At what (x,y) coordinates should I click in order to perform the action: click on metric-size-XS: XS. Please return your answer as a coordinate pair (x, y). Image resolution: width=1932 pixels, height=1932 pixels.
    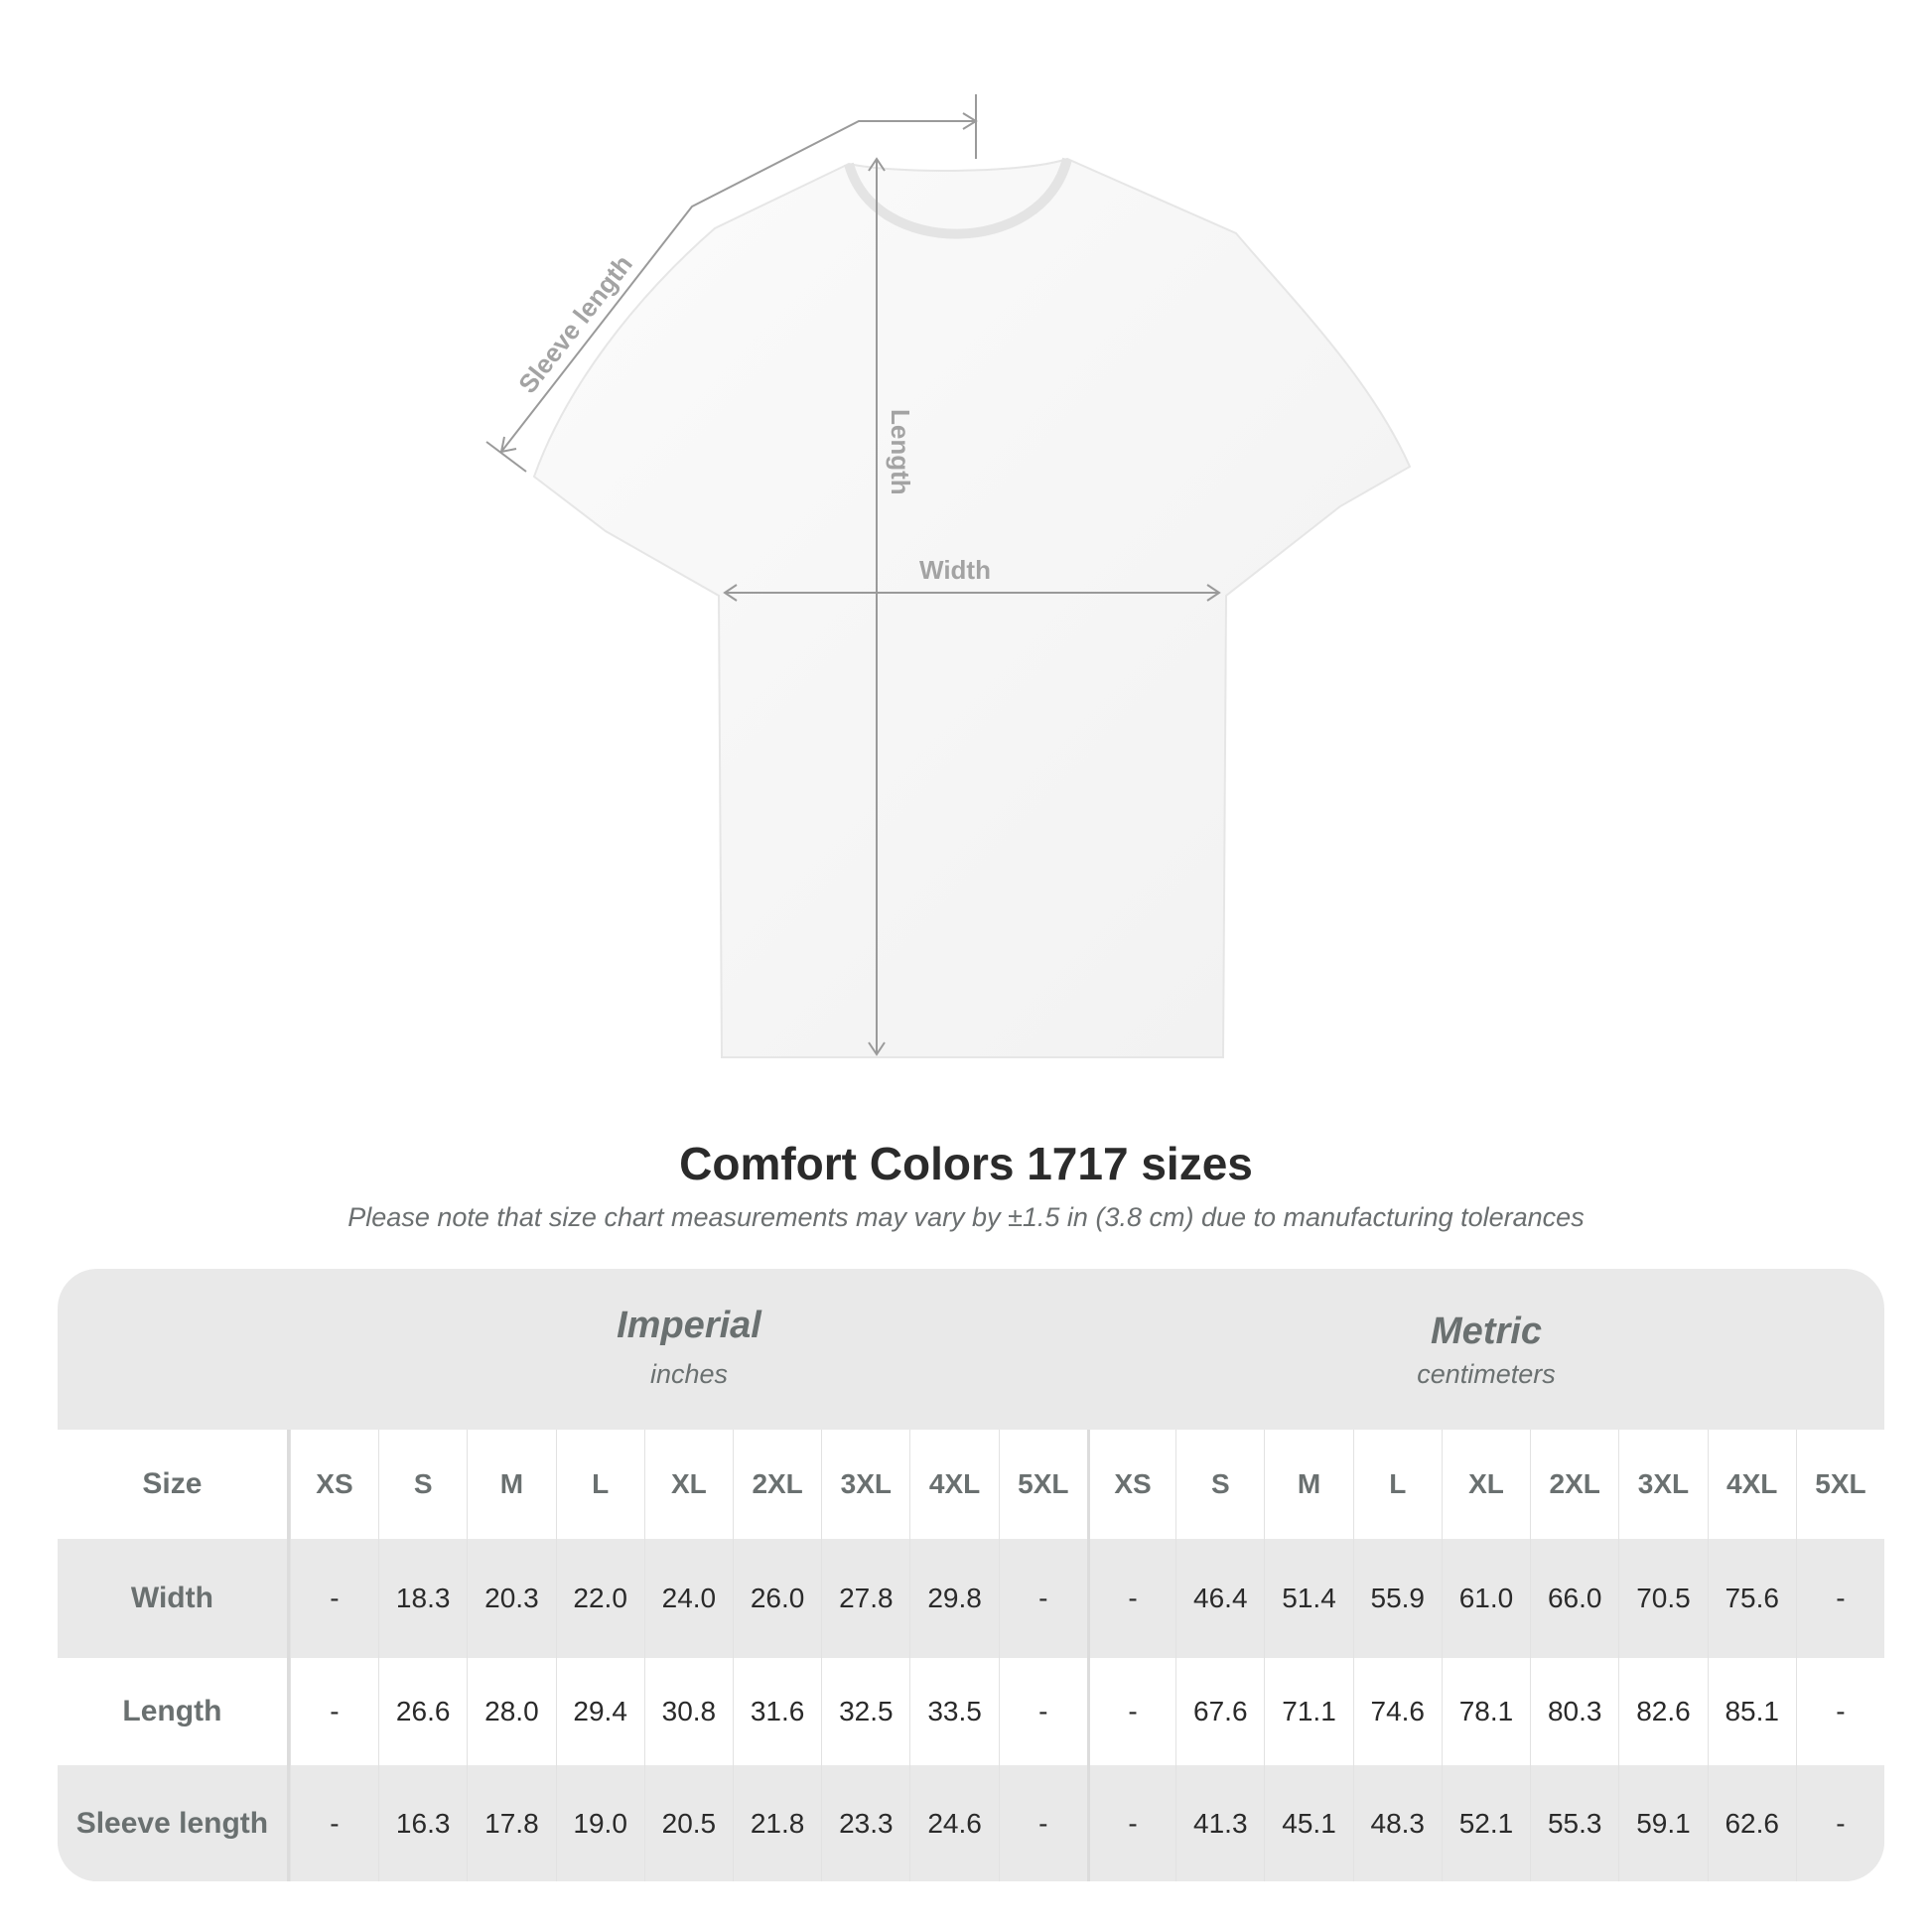
    Looking at the image, I should click on (1130, 1485).